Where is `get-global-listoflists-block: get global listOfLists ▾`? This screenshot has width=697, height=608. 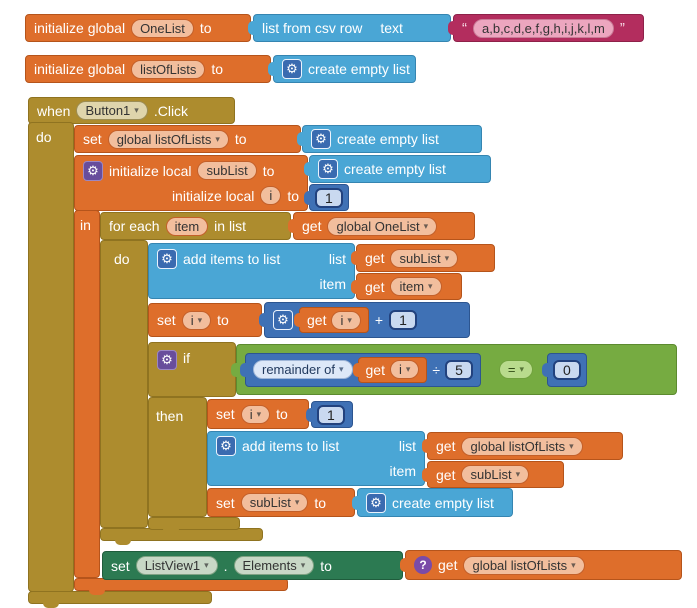 get-global-listoflists-block: get global listOfLists ▾ is located at coordinates (525, 446).